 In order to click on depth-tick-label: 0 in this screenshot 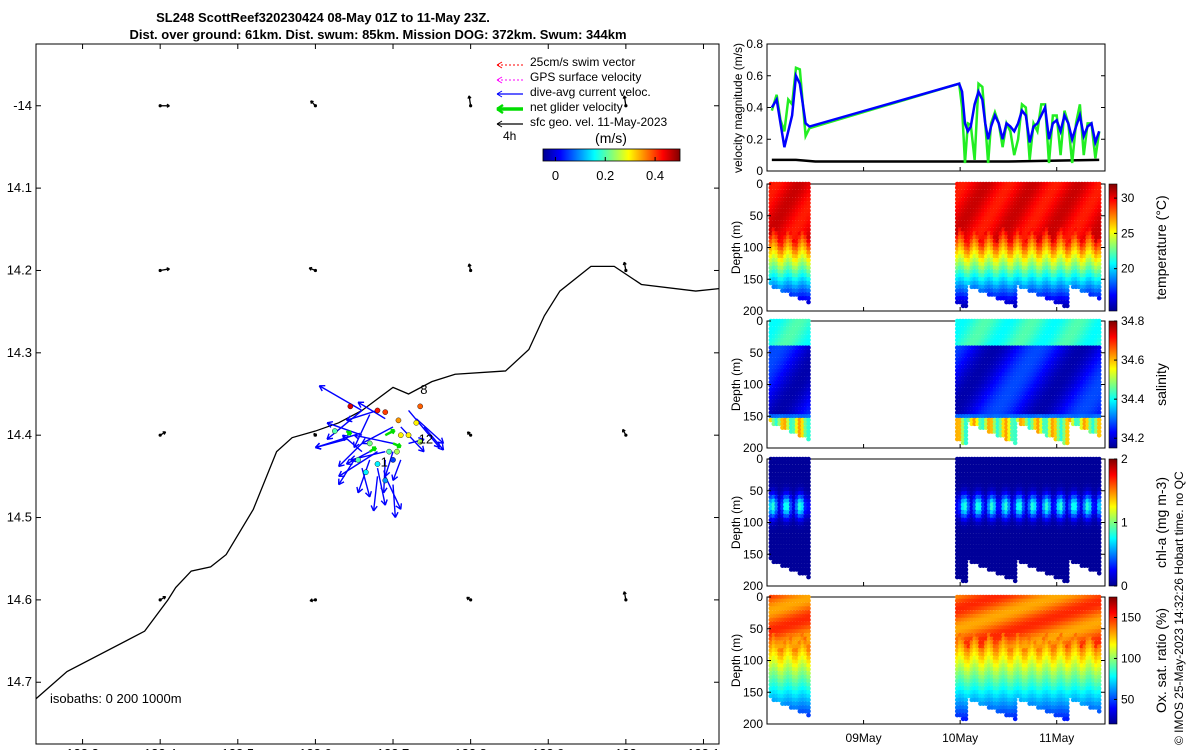, I will do `click(759, 184)`.